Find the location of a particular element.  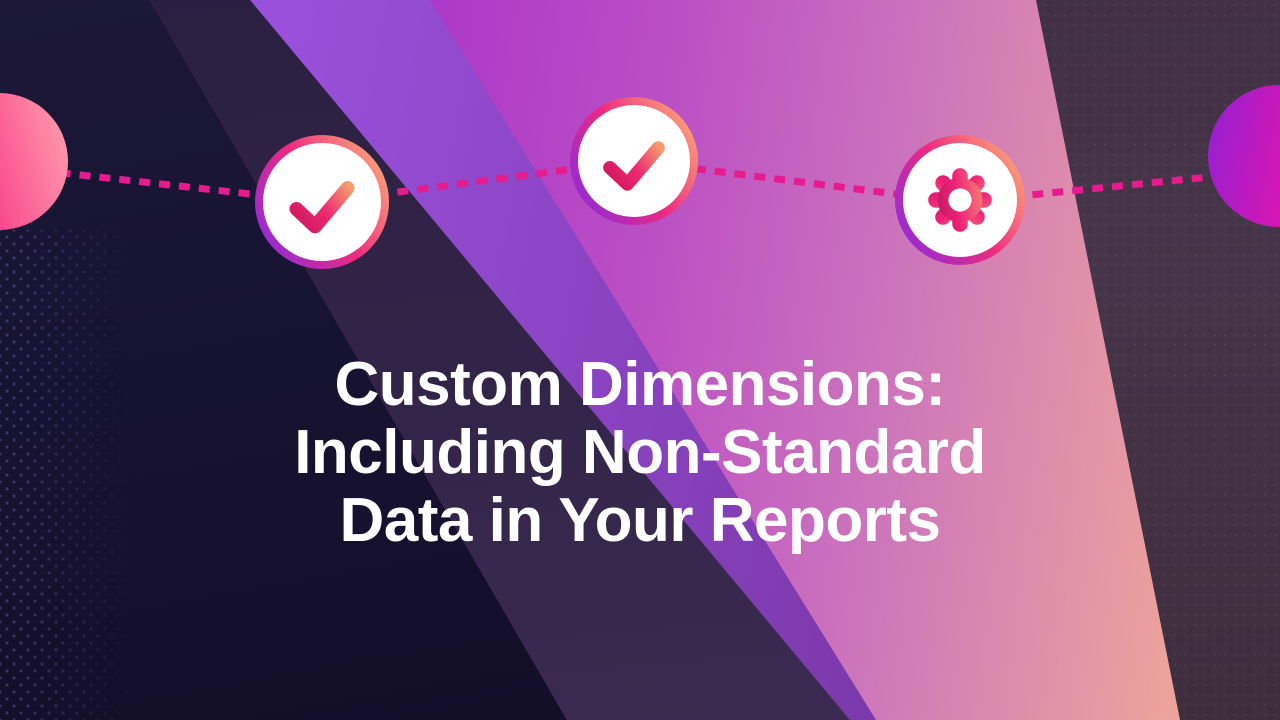

step-3-circle is located at coordinates (960, 200).